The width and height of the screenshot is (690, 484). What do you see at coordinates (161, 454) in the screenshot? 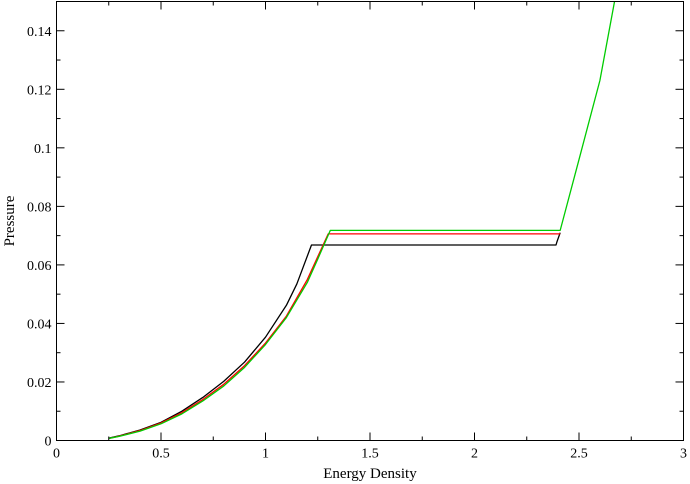
I see `x-tick-label: 0.5` at bounding box center [161, 454].